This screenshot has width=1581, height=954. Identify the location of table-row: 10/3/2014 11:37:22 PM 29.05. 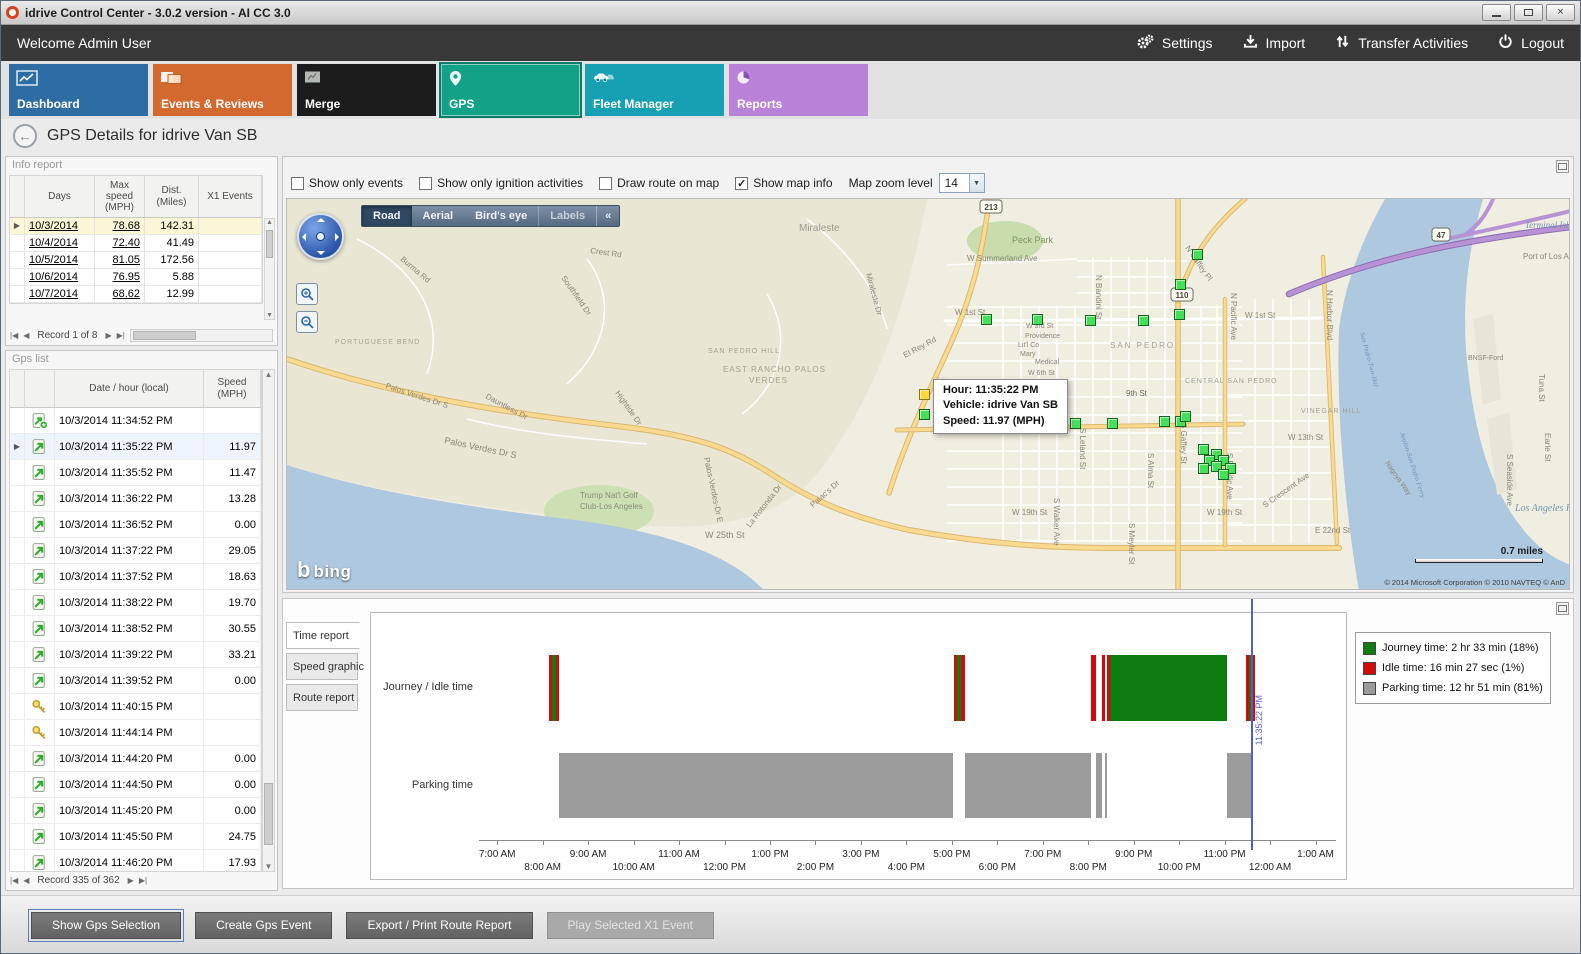
(135, 551).